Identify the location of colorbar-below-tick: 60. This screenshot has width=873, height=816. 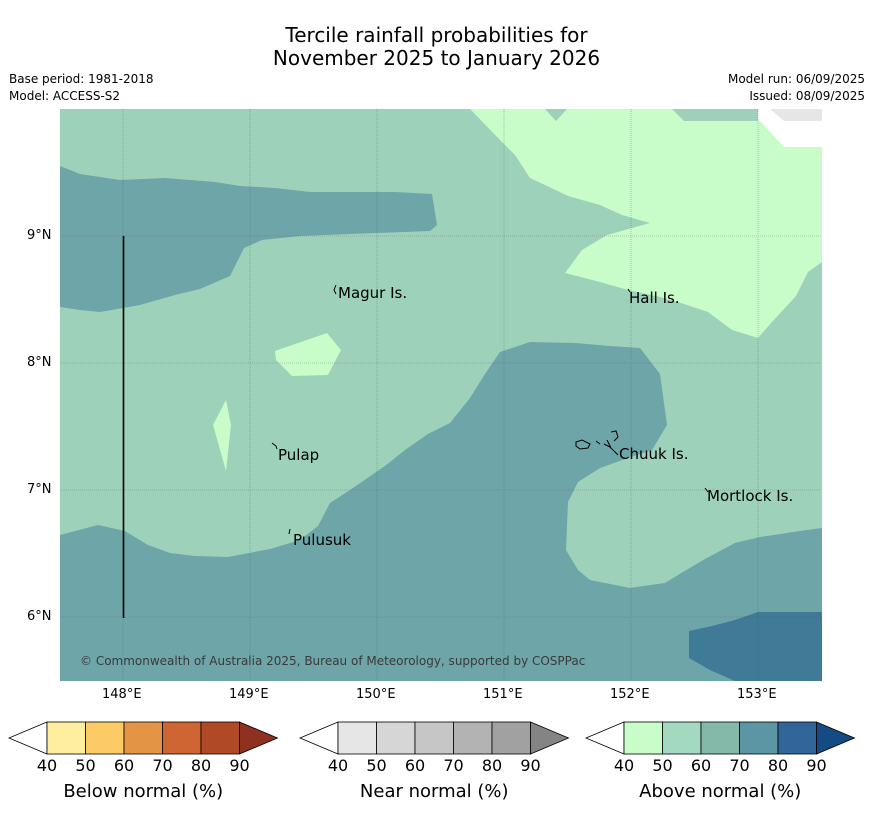
(124, 765).